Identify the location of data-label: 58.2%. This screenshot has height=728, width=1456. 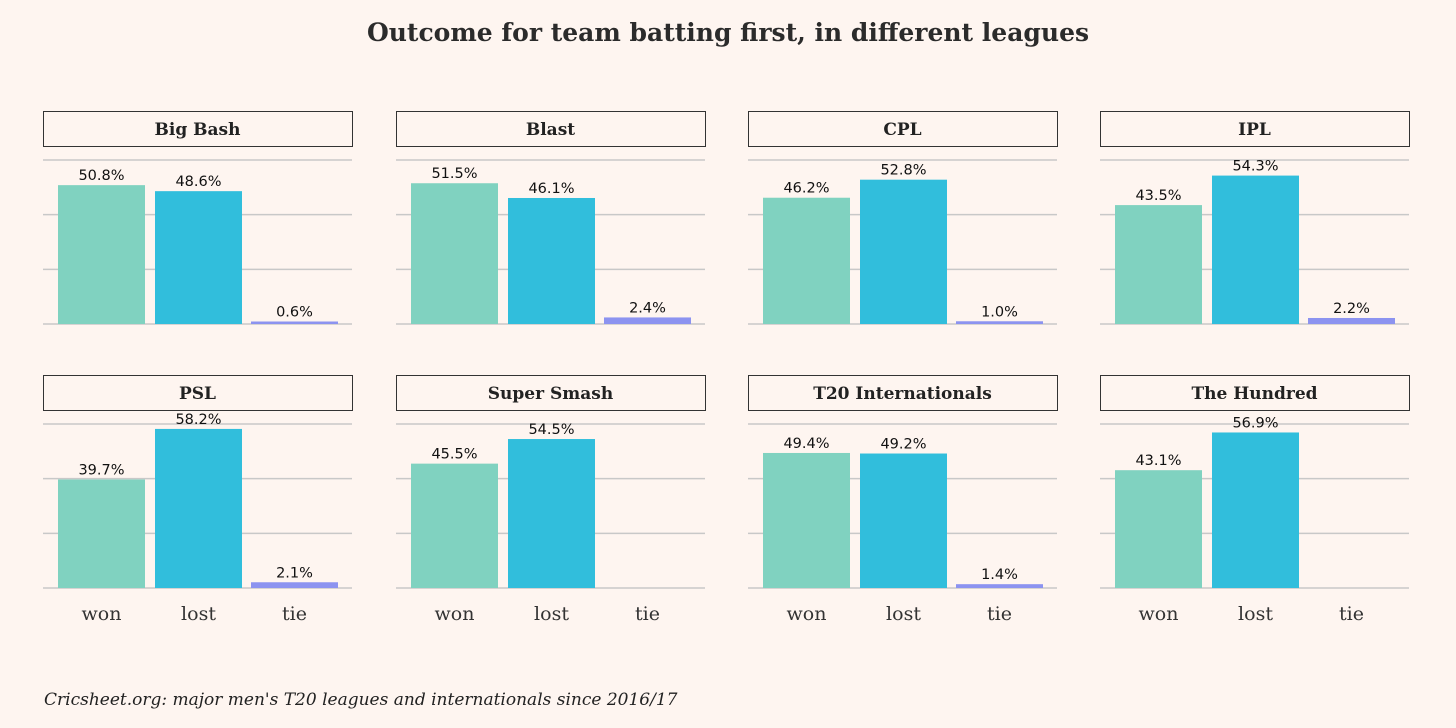
(198, 420).